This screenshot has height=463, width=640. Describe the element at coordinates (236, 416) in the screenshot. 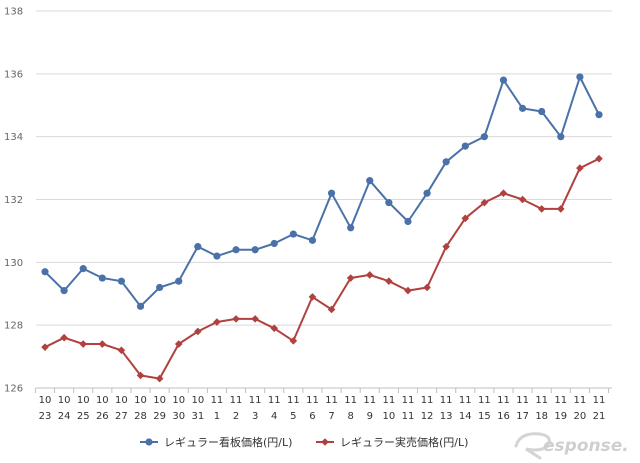

I see `x-tick-label-day: 2` at that location.